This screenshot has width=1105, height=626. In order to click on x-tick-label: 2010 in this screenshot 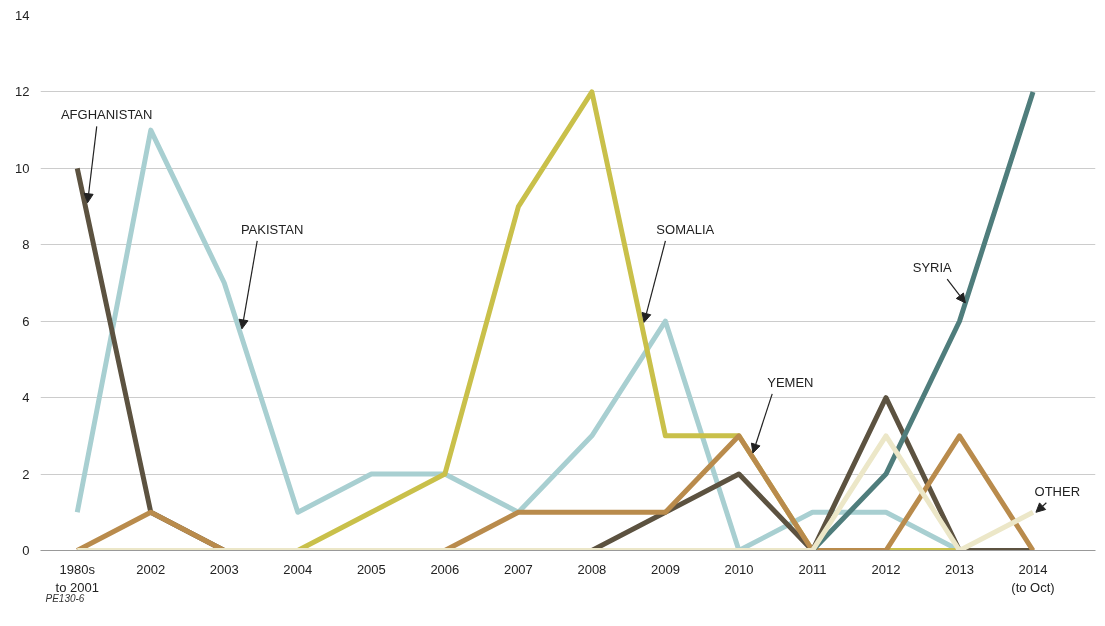, I will do `click(739, 569)`.